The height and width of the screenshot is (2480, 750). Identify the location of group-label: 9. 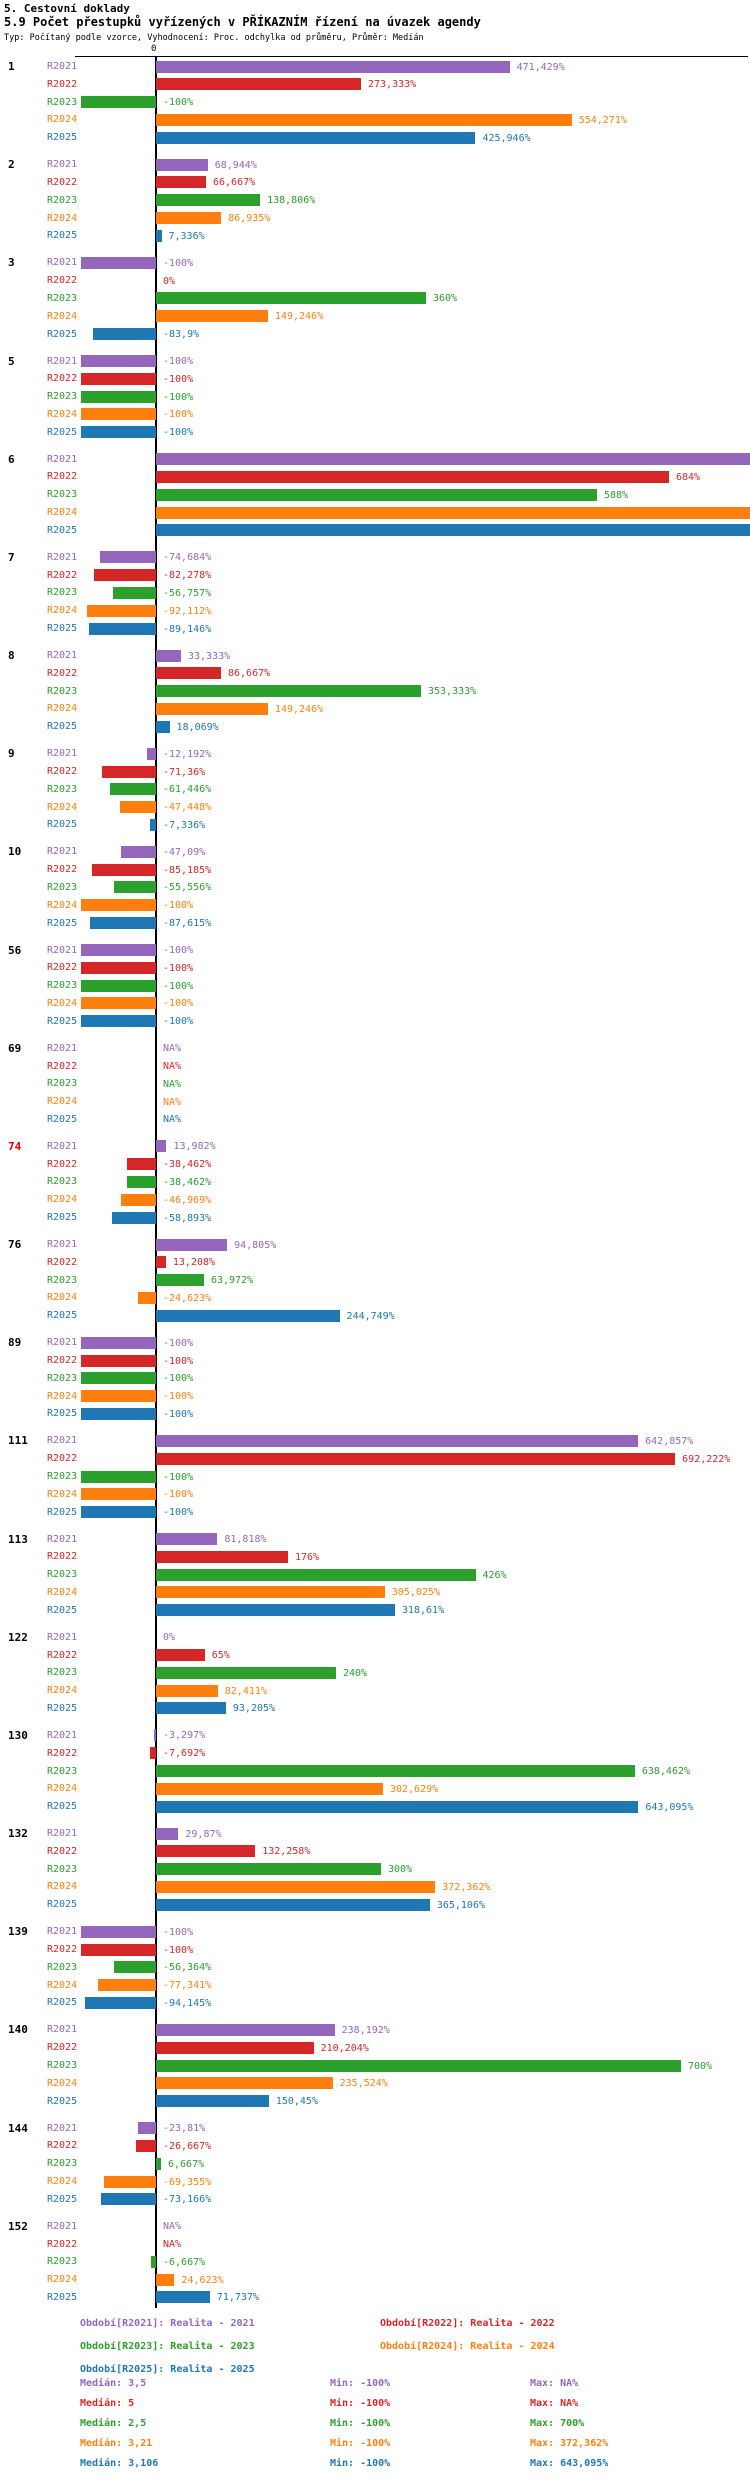
(11, 754).